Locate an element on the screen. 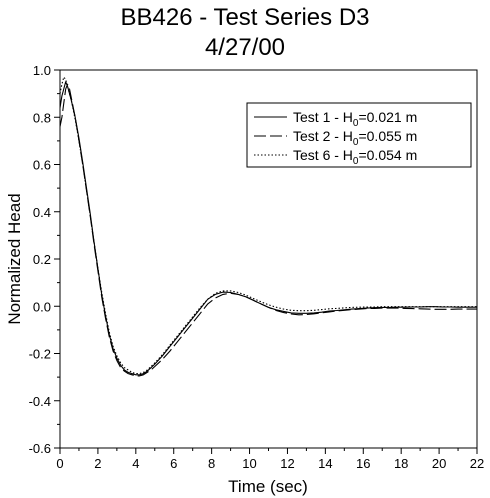 The width and height of the screenshot is (490, 498). x-tick-label: 2 is located at coordinates (97, 463).